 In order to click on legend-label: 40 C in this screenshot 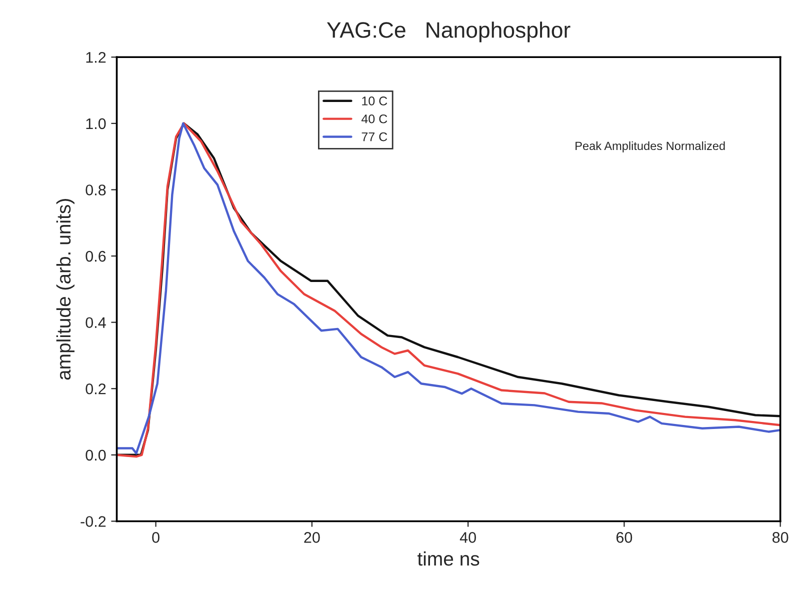, I will do `click(374, 119)`.